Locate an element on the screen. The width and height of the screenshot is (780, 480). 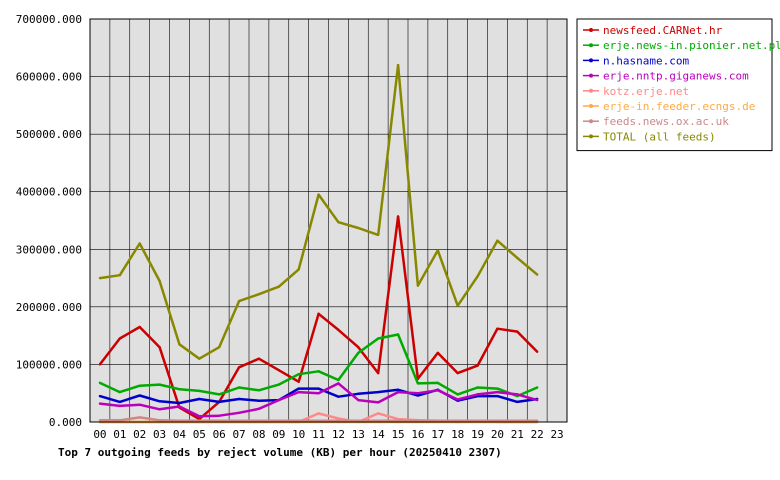
legend-label: feeds.news.ox.ac.uk is located at coordinates (666, 121).